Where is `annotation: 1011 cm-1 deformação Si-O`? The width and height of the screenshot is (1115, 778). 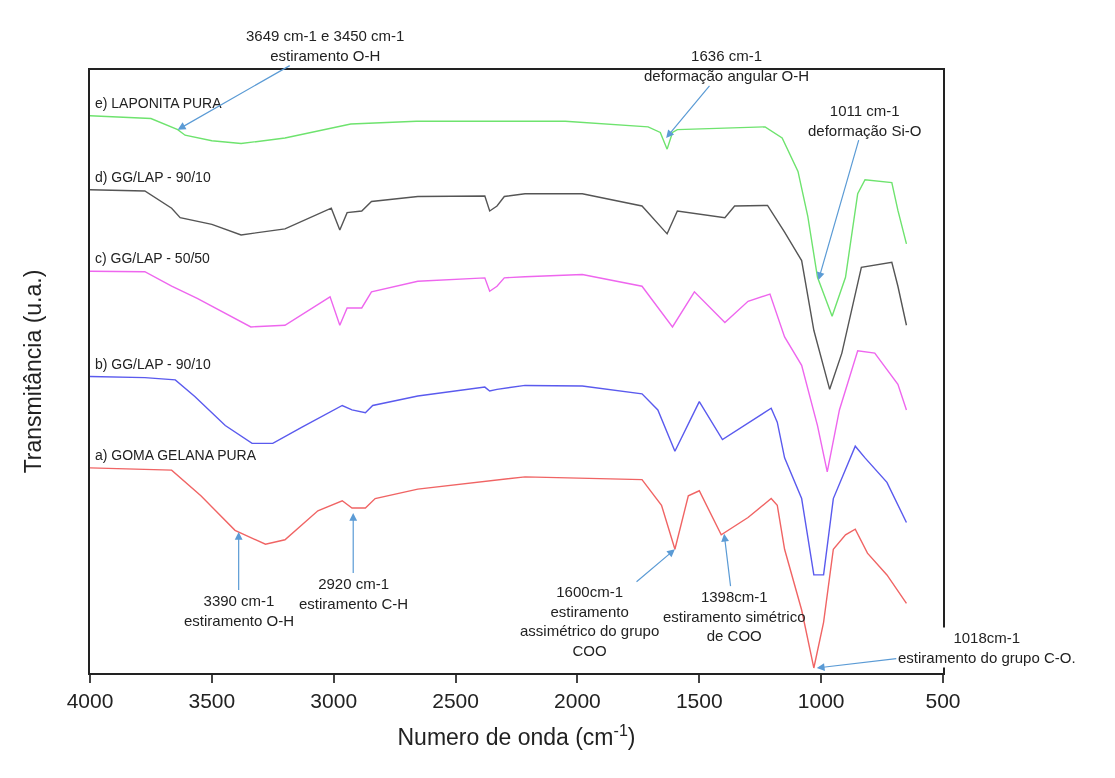 annotation: 1011 cm-1 deformação Si-O is located at coordinates (865, 120).